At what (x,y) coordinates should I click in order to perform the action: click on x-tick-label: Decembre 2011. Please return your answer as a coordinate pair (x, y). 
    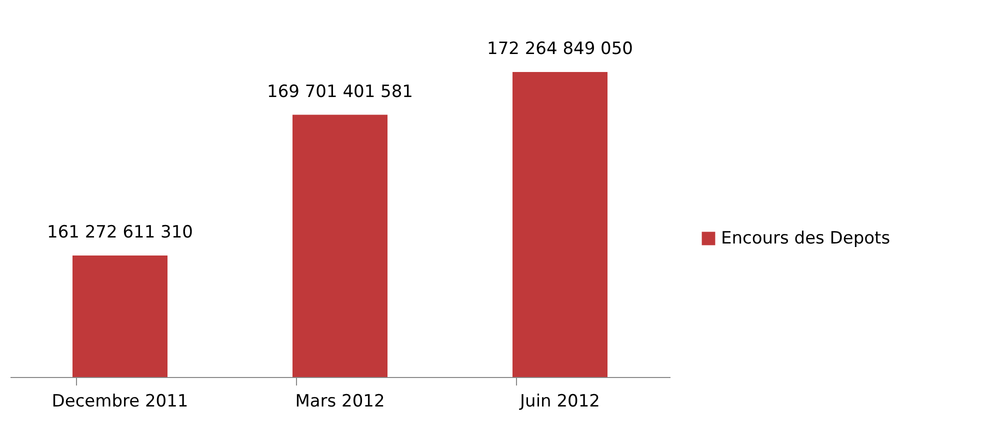
    Looking at the image, I should click on (120, 402).